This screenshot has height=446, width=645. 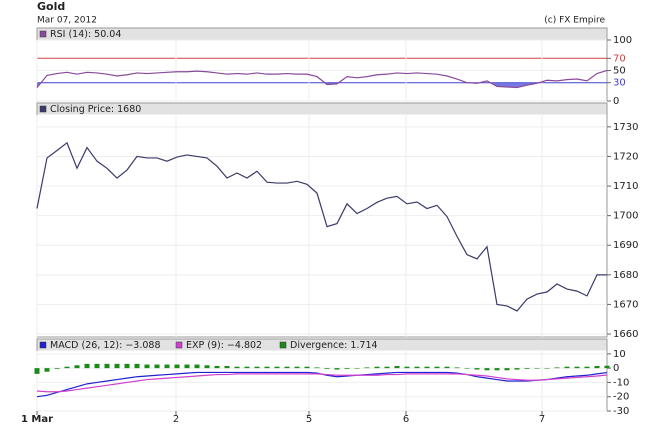 I want to click on y-tick-label: 1730, so click(x=625, y=127).